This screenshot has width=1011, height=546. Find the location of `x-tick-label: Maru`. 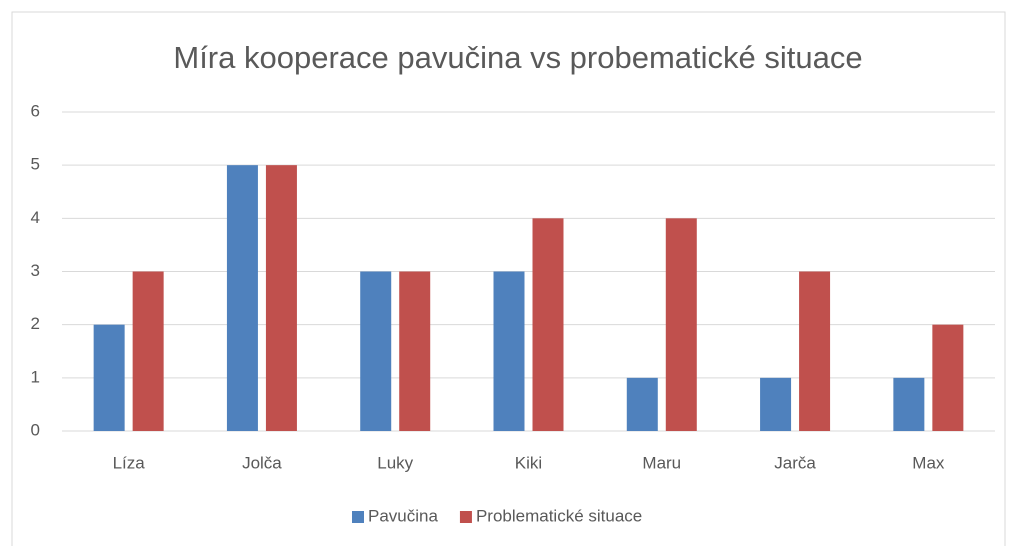

x-tick-label: Maru is located at coordinates (661, 462).